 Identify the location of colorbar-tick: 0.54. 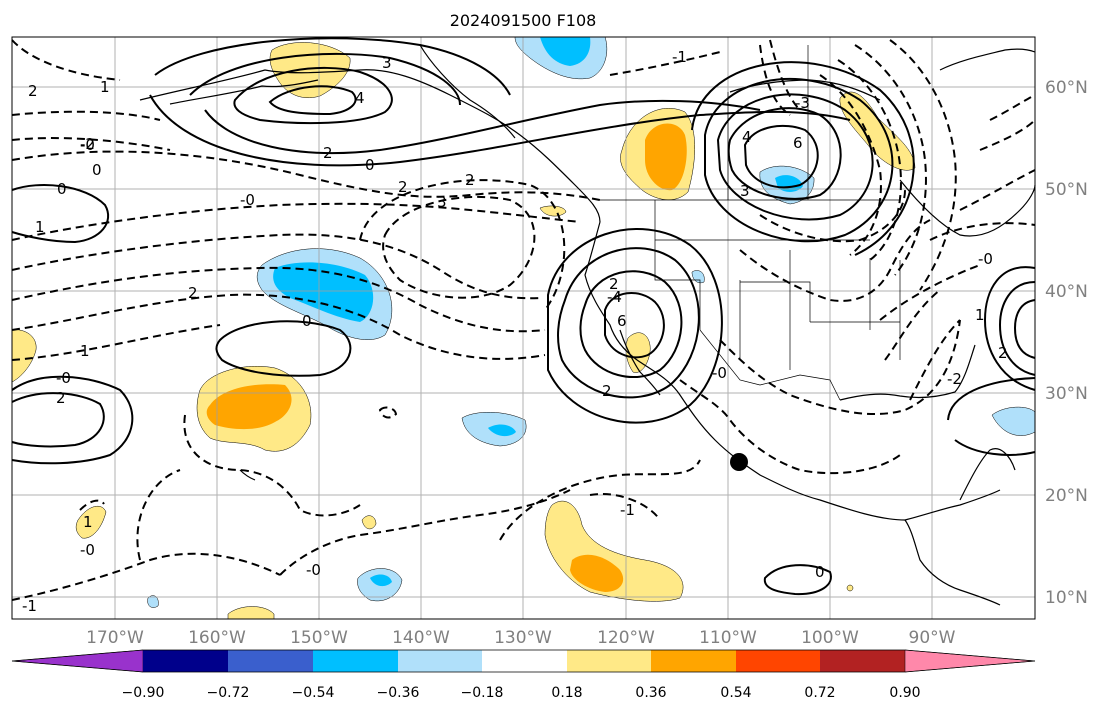
(735, 693).